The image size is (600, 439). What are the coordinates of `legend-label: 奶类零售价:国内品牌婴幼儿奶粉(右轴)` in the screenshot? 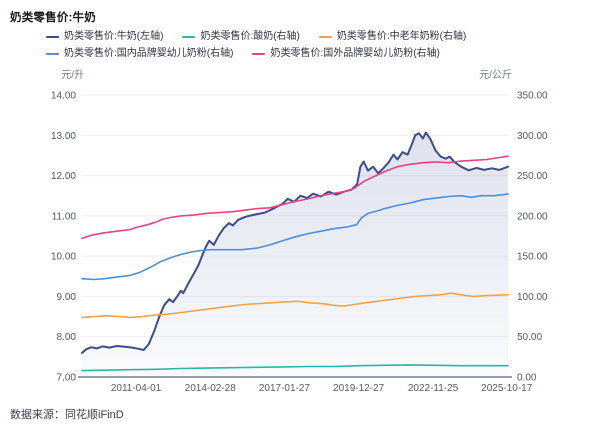 It's located at (149, 53).